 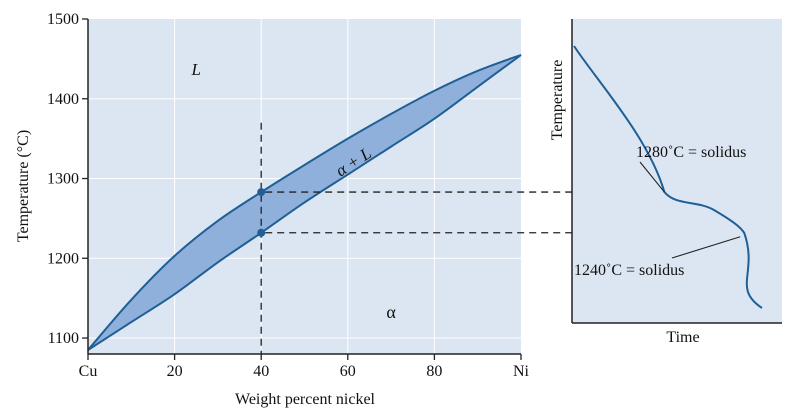 I want to click on cooling-y-axis-title: Temperature, so click(x=557, y=100).